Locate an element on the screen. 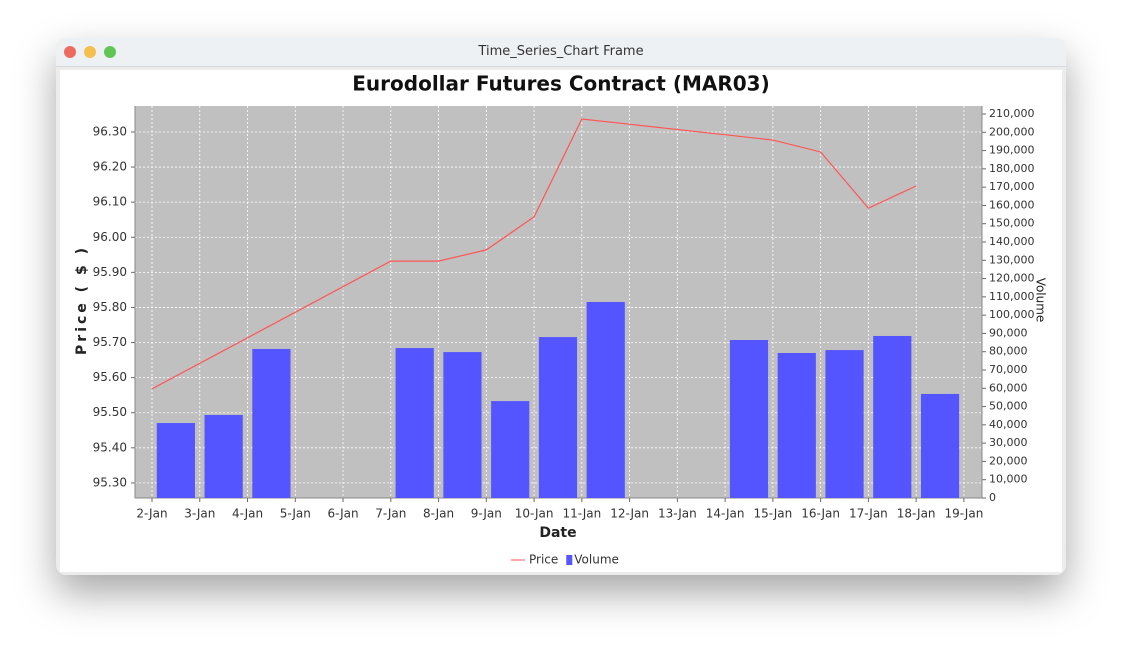  y2-tick-label: 50,000 is located at coordinates (1008, 406).